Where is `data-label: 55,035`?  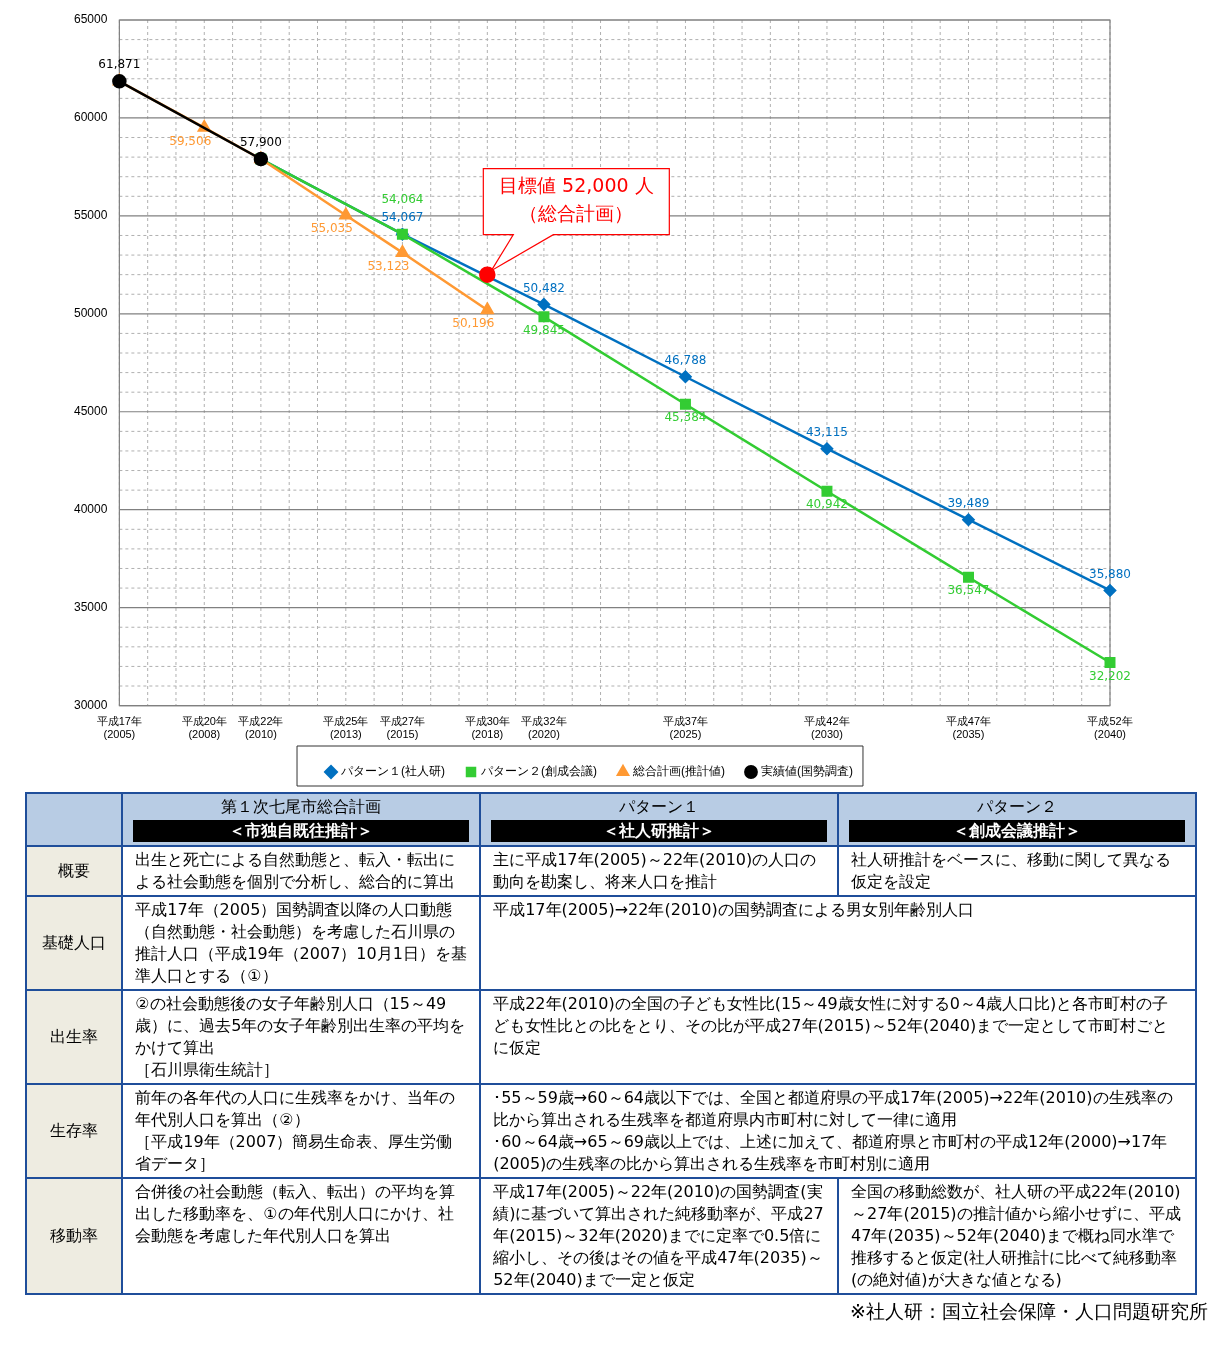
data-label: 55,035 is located at coordinates (331, 228).